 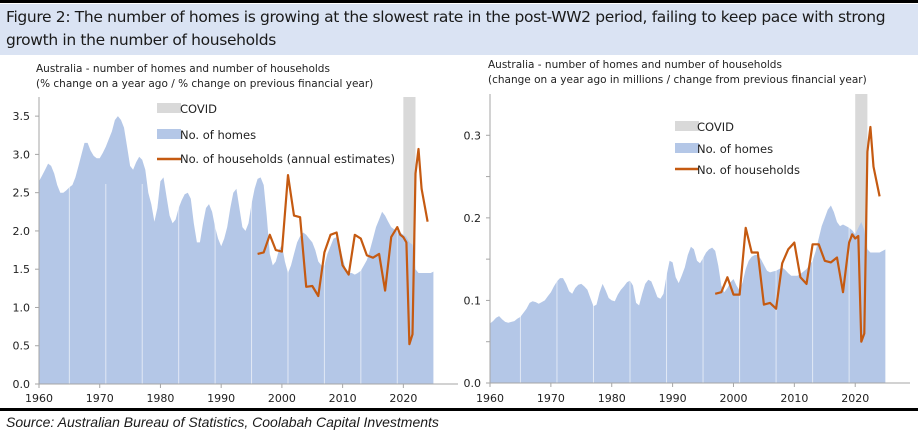 What do you see at coordinates (473, 135) in the screenshot?
I see `y-tick-label: 0.3` at bounding box center [473, 135].